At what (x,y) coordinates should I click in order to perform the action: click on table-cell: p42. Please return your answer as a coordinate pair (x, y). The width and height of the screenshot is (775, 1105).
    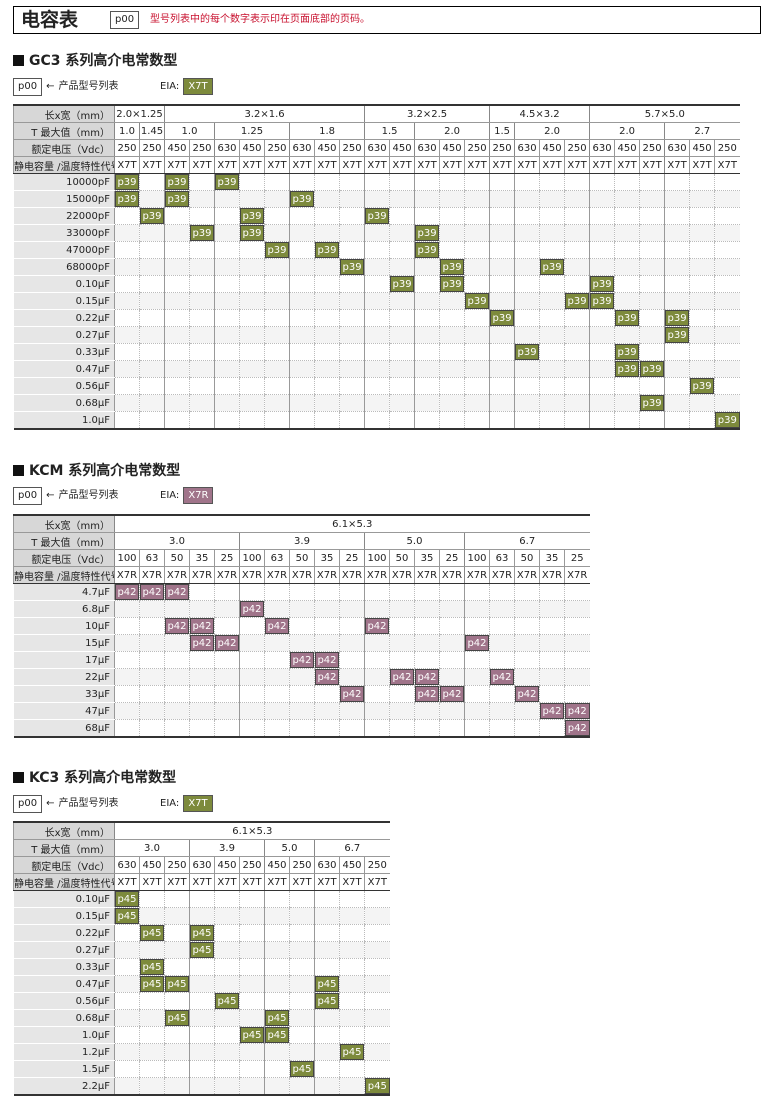
    Looking at the image, I should click on (327, 677).